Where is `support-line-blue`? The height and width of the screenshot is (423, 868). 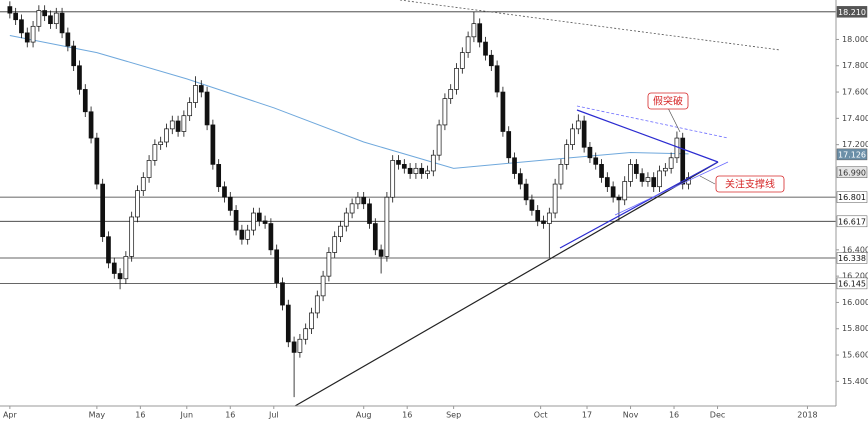
support-line-blue is located at coordinates (639, 205).